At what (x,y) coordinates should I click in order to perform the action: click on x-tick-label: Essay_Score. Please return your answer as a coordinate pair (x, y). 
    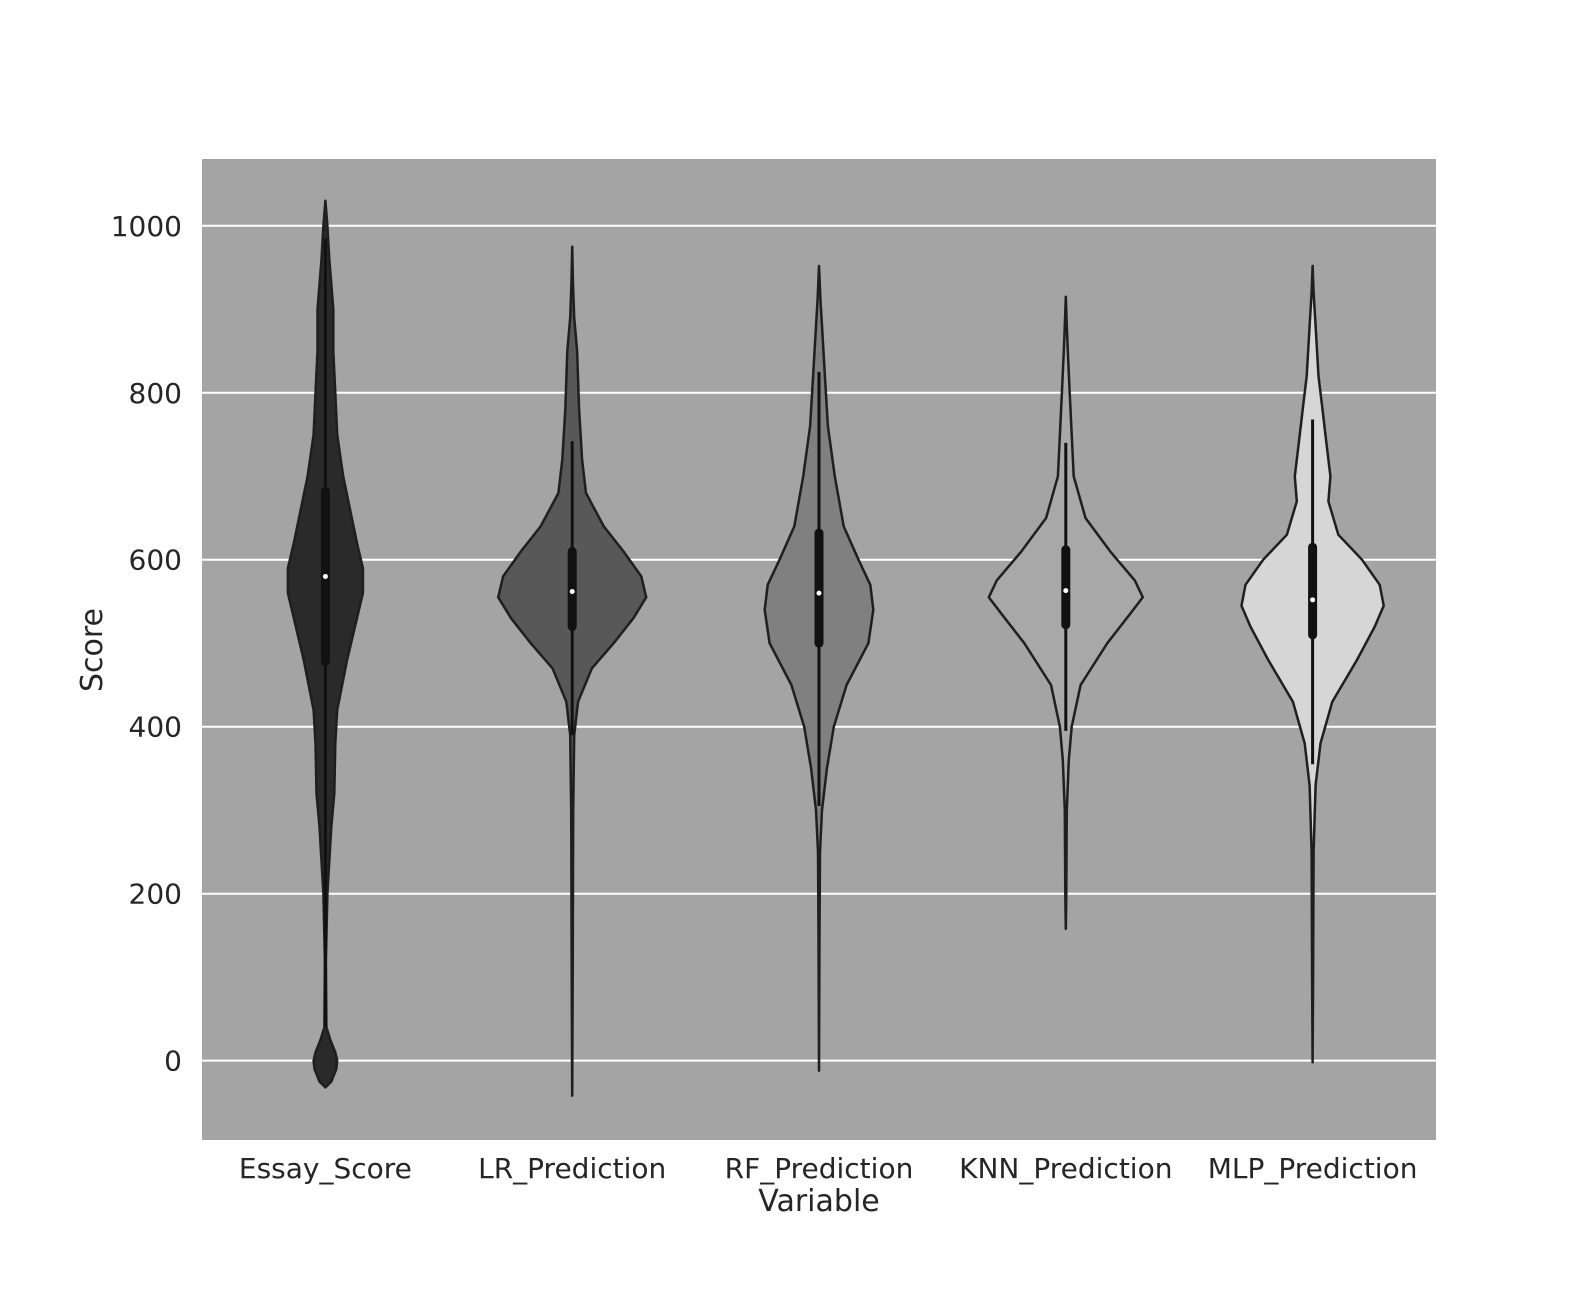
    Looking at the image, I should click on (325, 1168).